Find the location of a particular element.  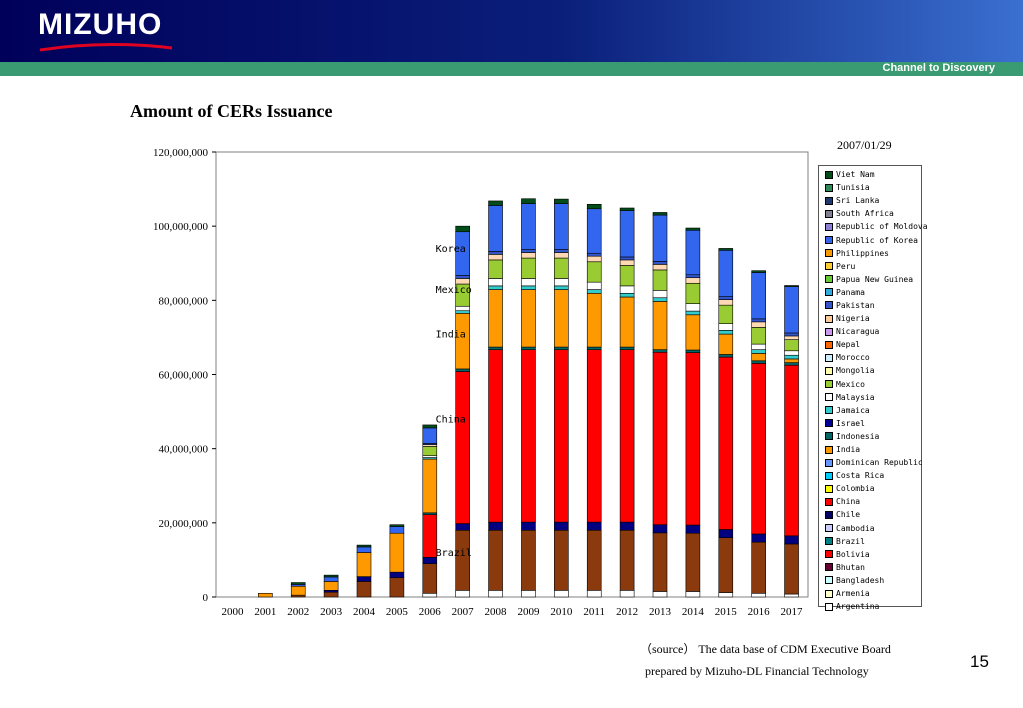

y-tick-label: 80,000,000 is located at coordinates (184, 301).